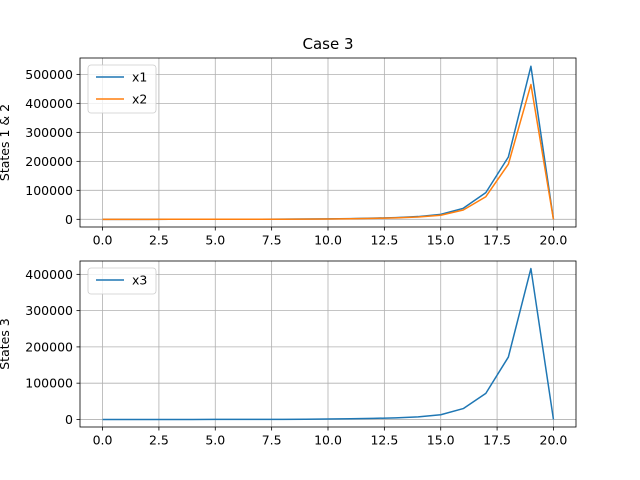  Describe the element at coordinates (139, 280) in the screenshot. I see `legend-label-x3: x3` at that location.